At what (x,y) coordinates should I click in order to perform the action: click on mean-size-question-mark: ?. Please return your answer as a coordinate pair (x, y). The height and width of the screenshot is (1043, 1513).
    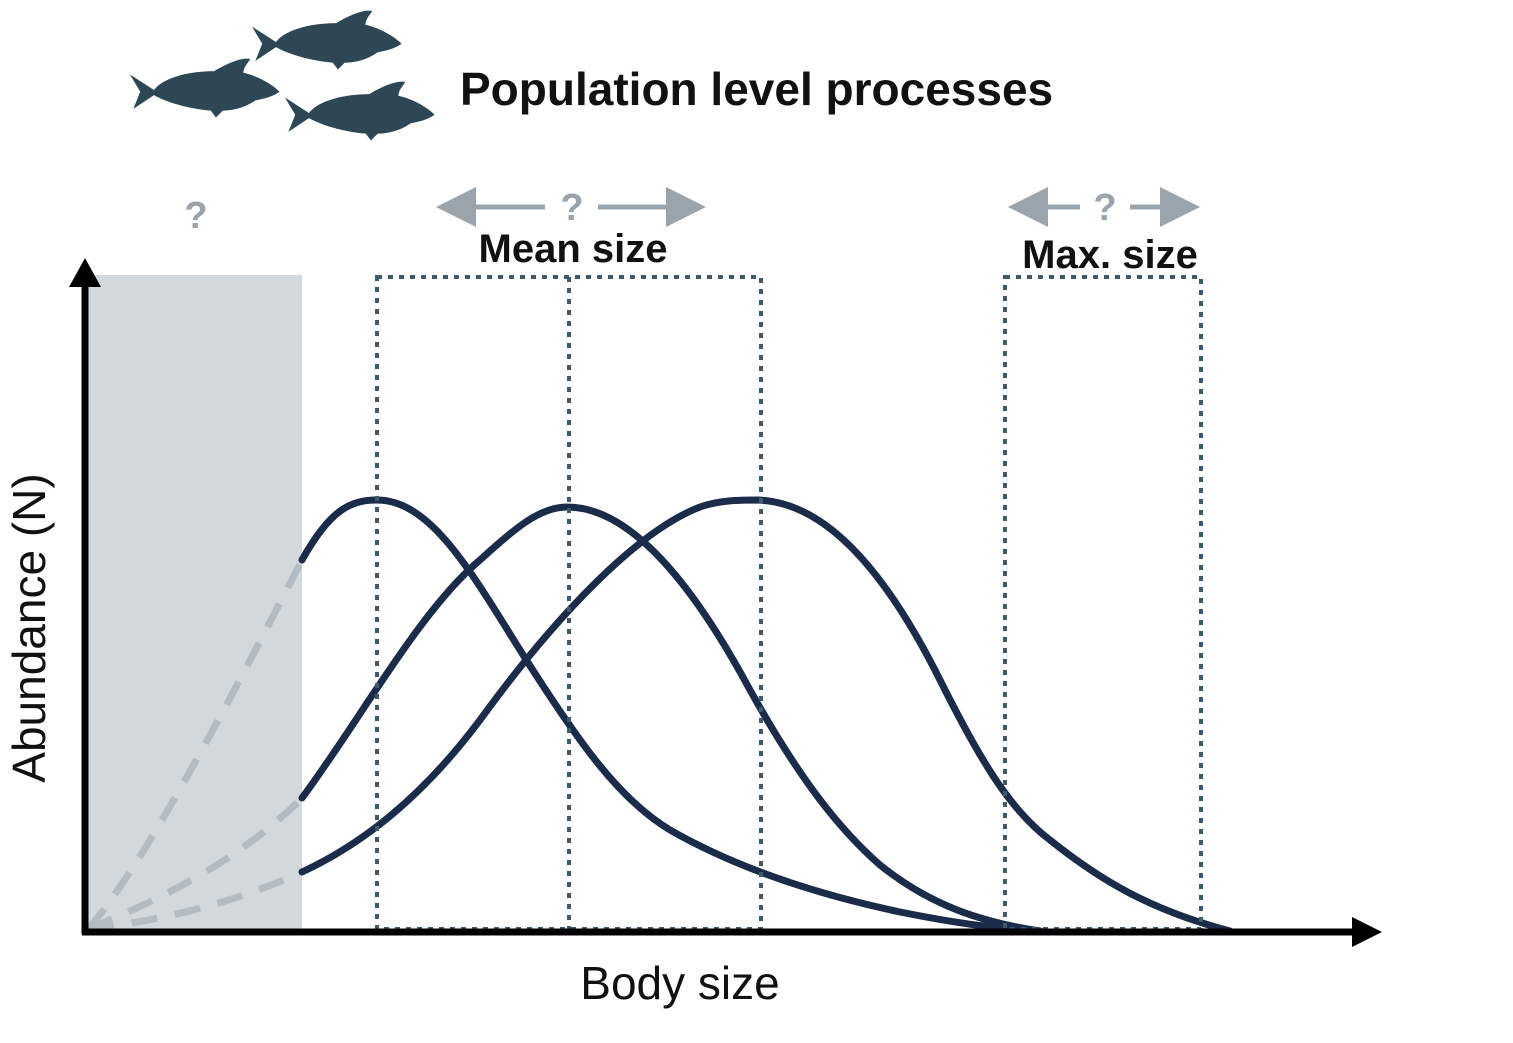
    Looking at the image, I should click on (571, 208).